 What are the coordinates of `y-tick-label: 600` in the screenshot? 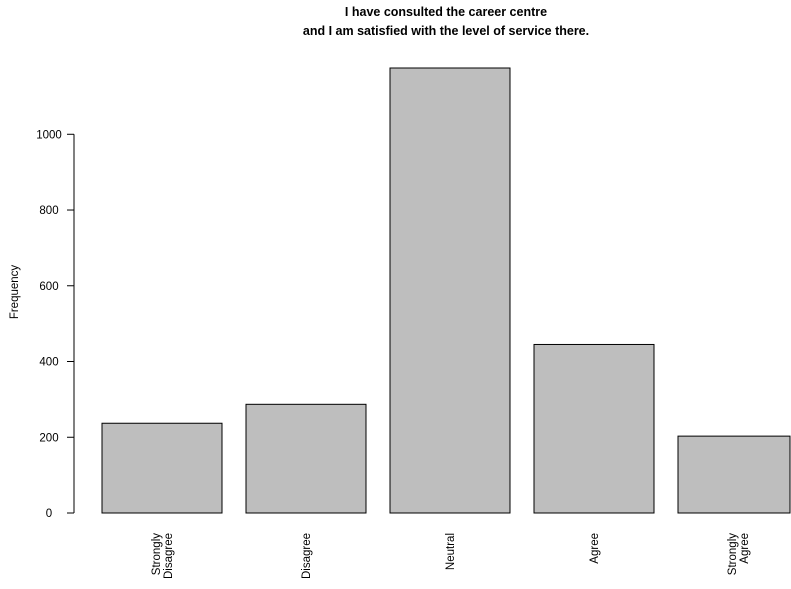 It's located at (48, 287).